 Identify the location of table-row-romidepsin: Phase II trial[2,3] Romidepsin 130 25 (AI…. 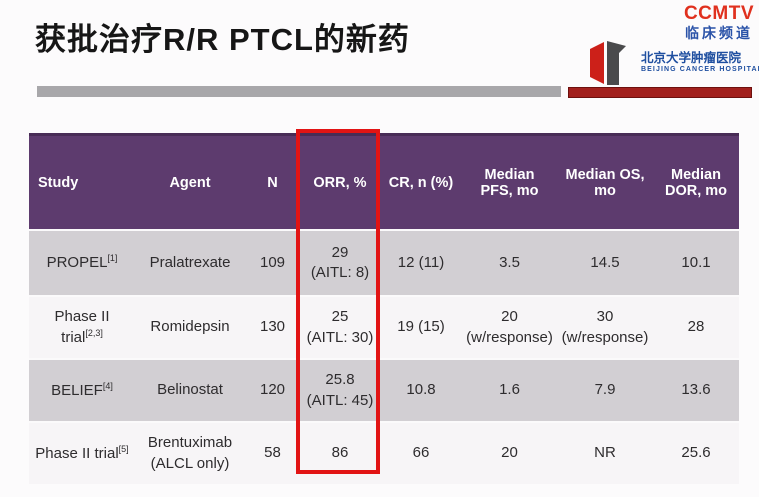
(384, 327).